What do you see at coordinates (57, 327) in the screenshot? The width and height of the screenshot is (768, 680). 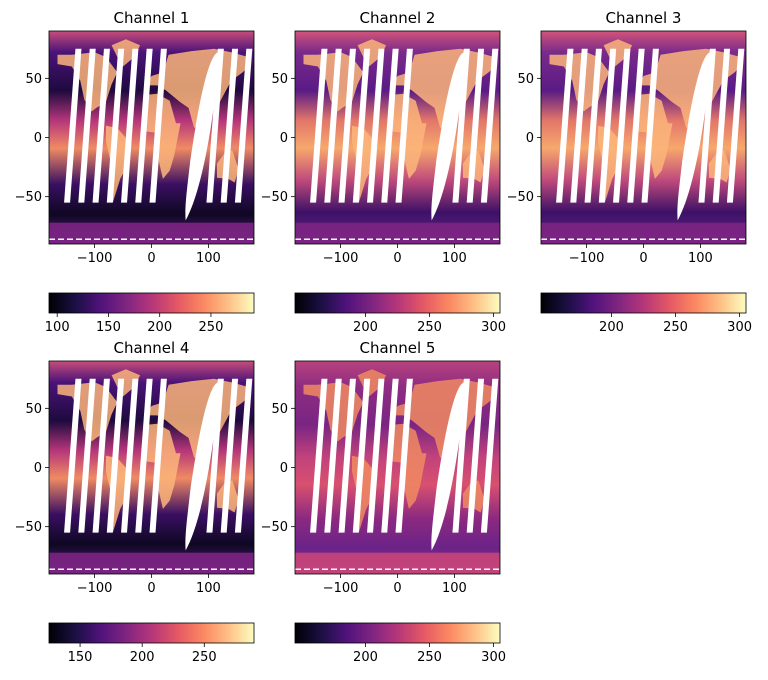 I see `colorbar-tick-label: 100` at bounding box center [57, 327].